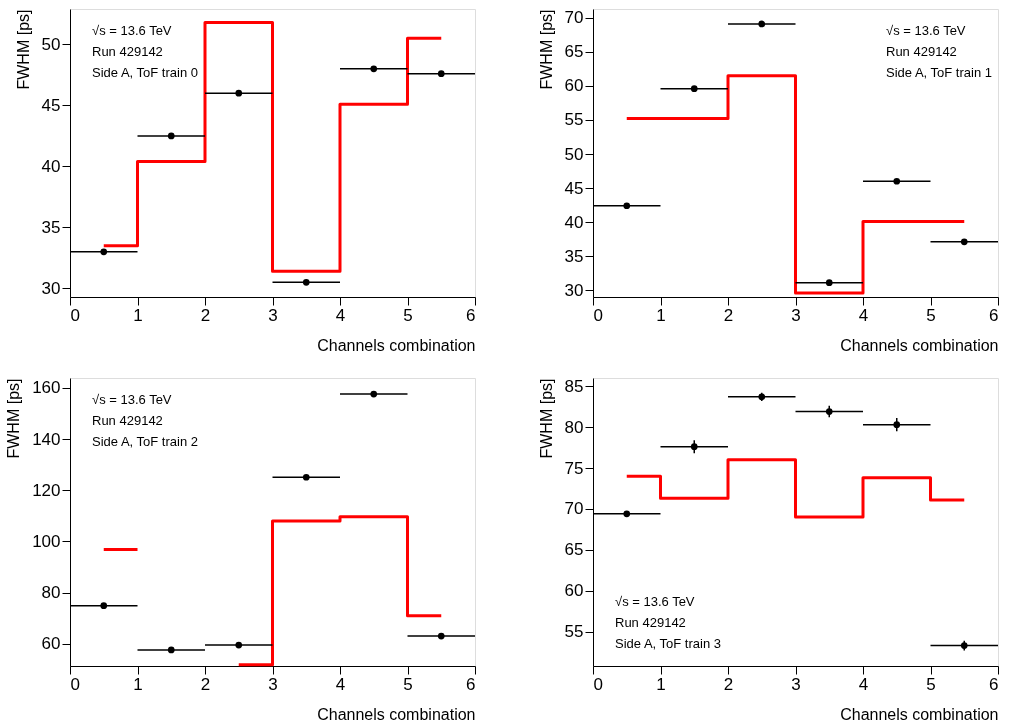 The image size is (1031, 725). Describe the element at coordinates (574, 386) in the screenshot. I see `y-tick-label: 85` at that location.